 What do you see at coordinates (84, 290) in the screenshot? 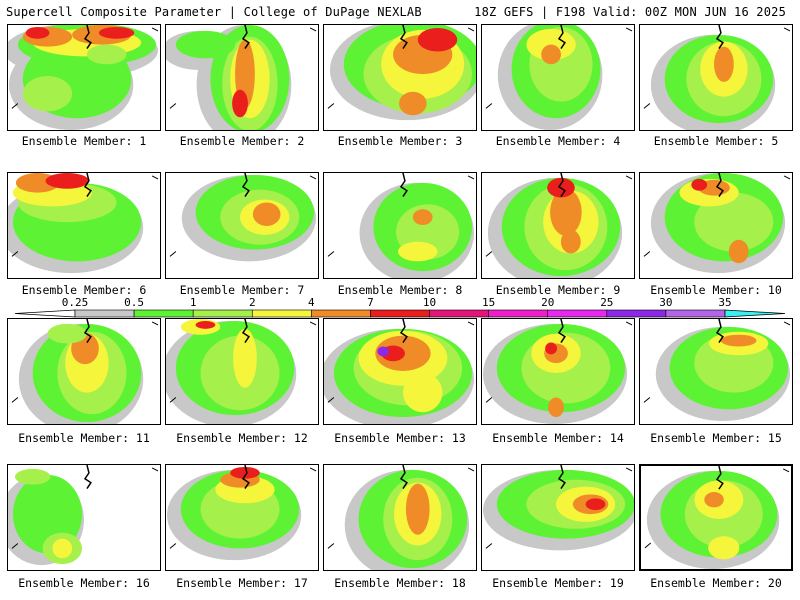
I see `ensemble-member-label: Ensemble Member: 6` at bounding box center [84, 290].